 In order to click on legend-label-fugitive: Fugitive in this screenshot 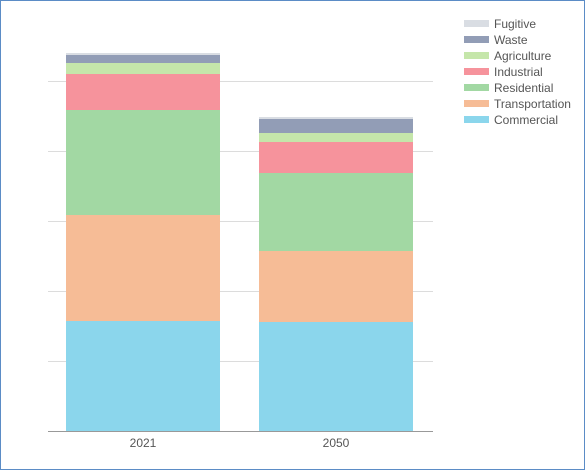, I will do `click(515, 24)`.